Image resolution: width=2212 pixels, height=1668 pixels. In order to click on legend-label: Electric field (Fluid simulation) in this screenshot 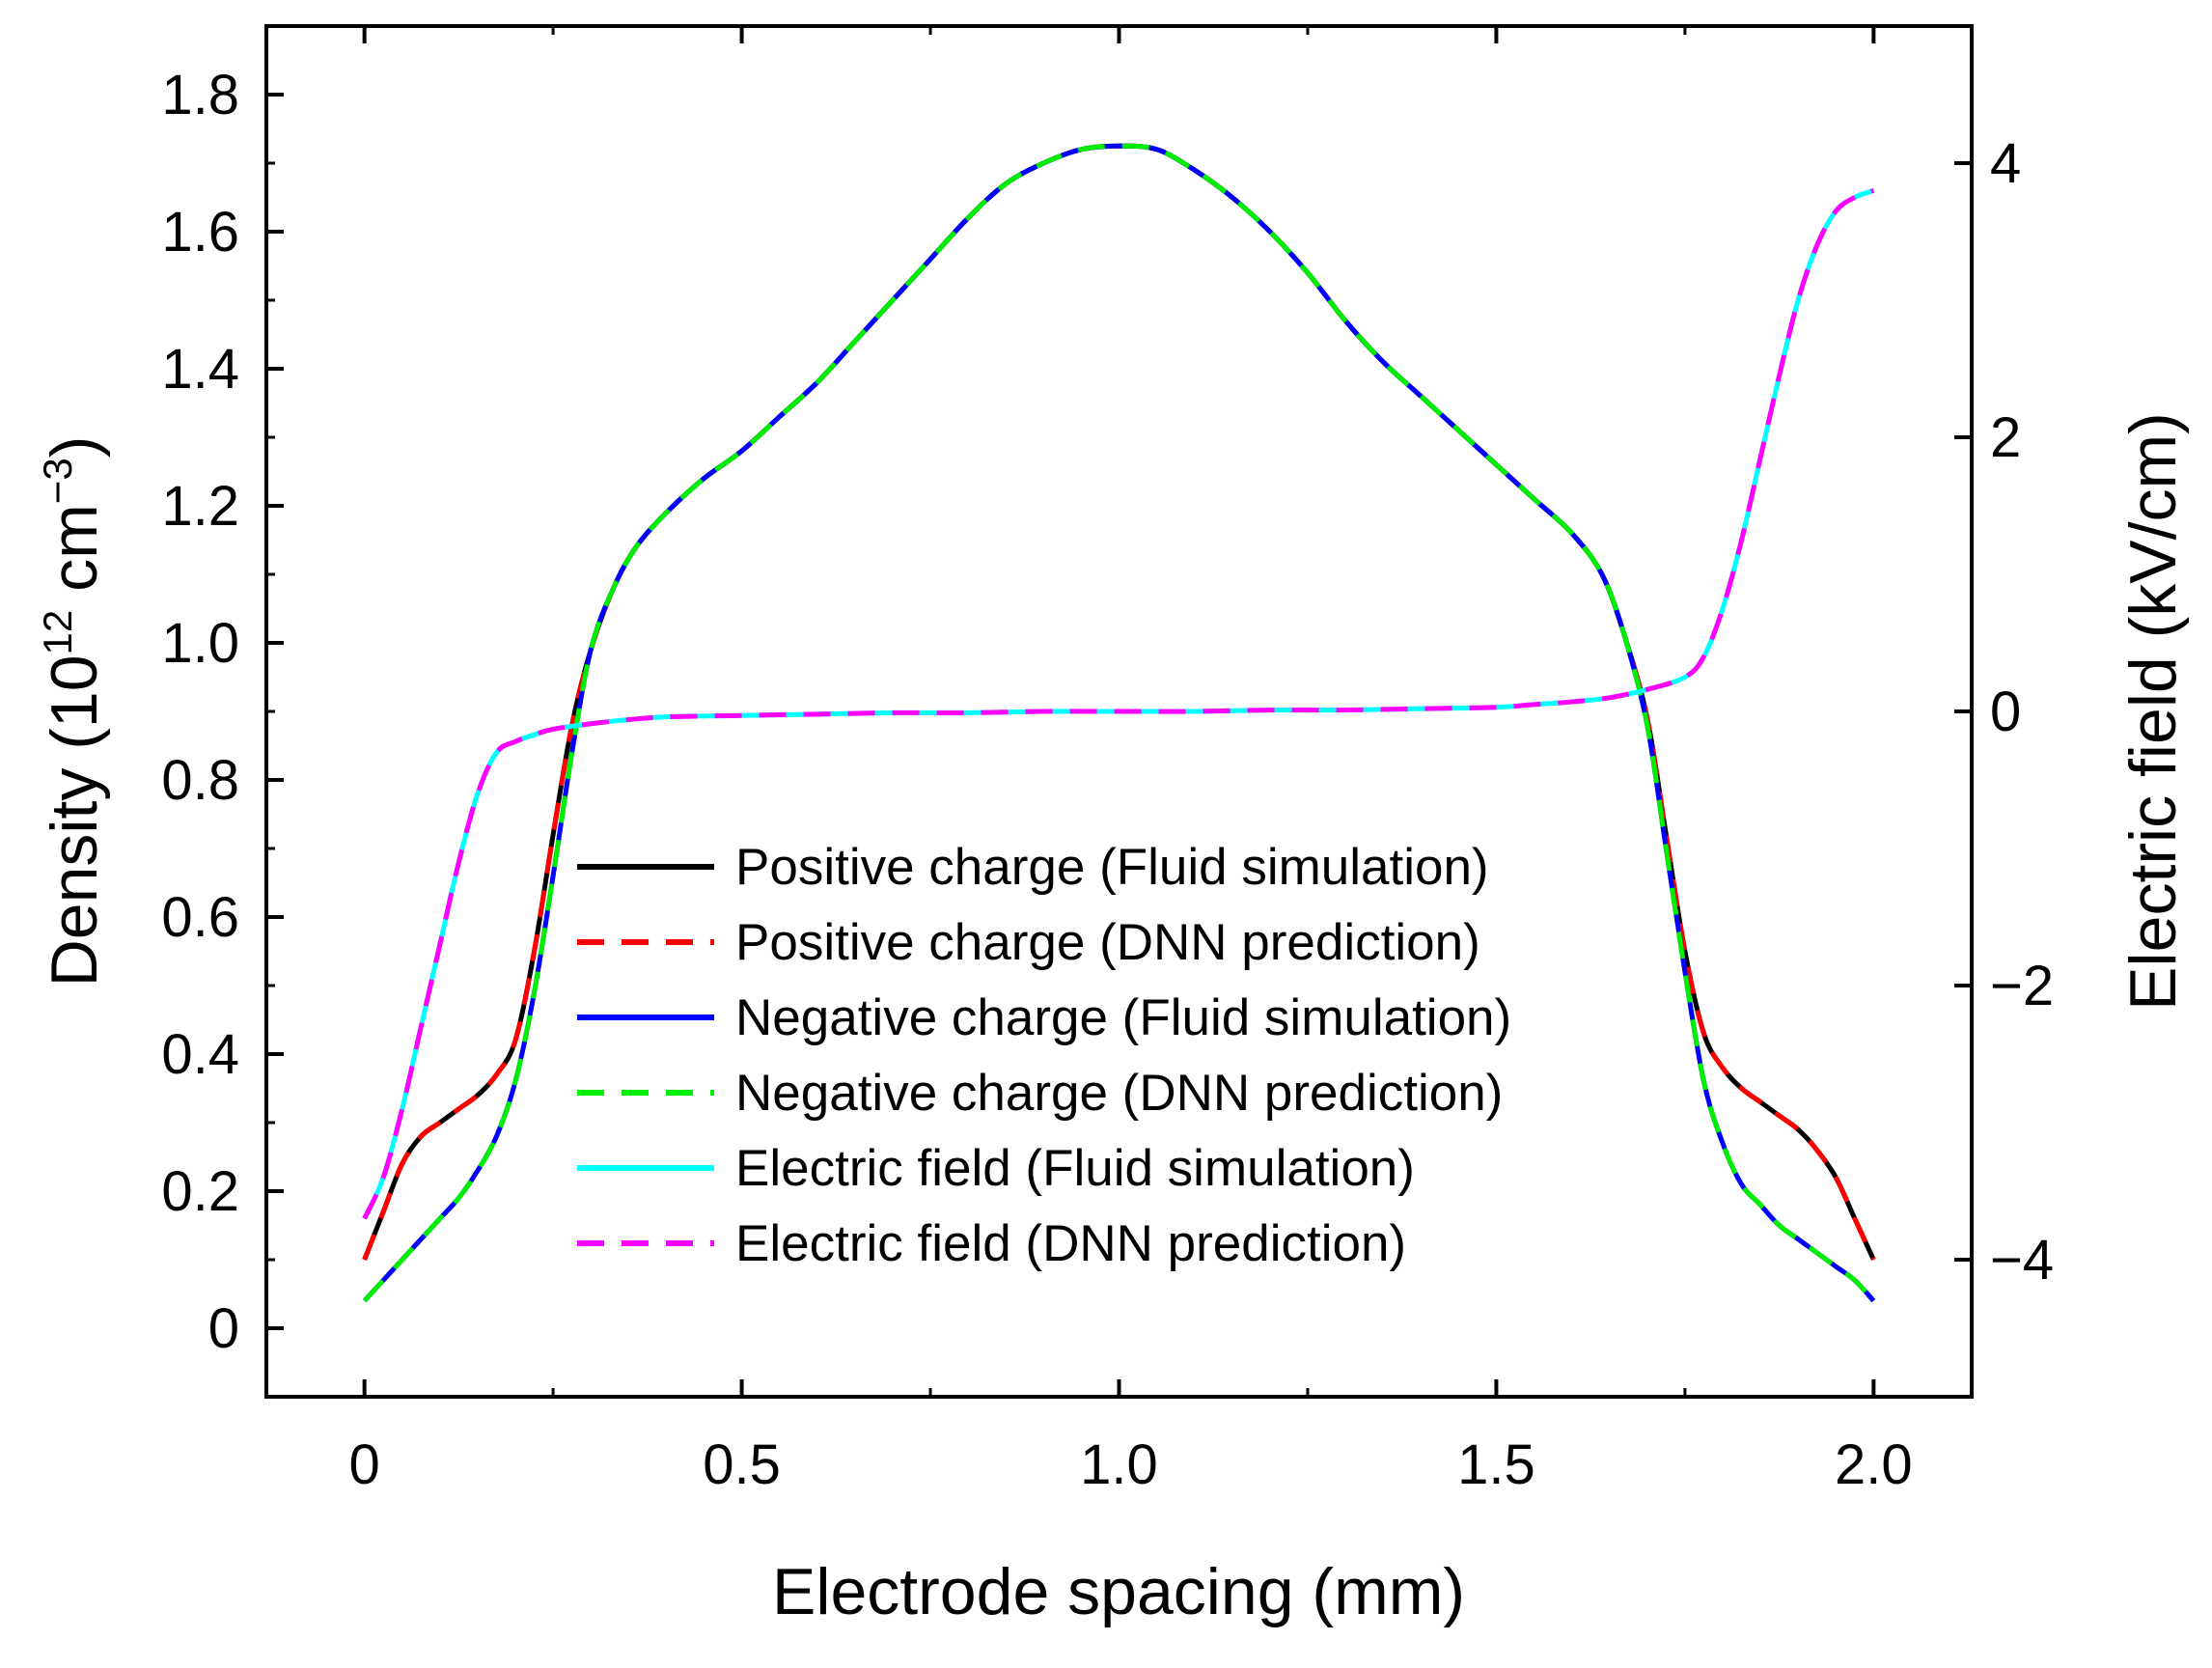, I will do `click(1075, 1168)`.